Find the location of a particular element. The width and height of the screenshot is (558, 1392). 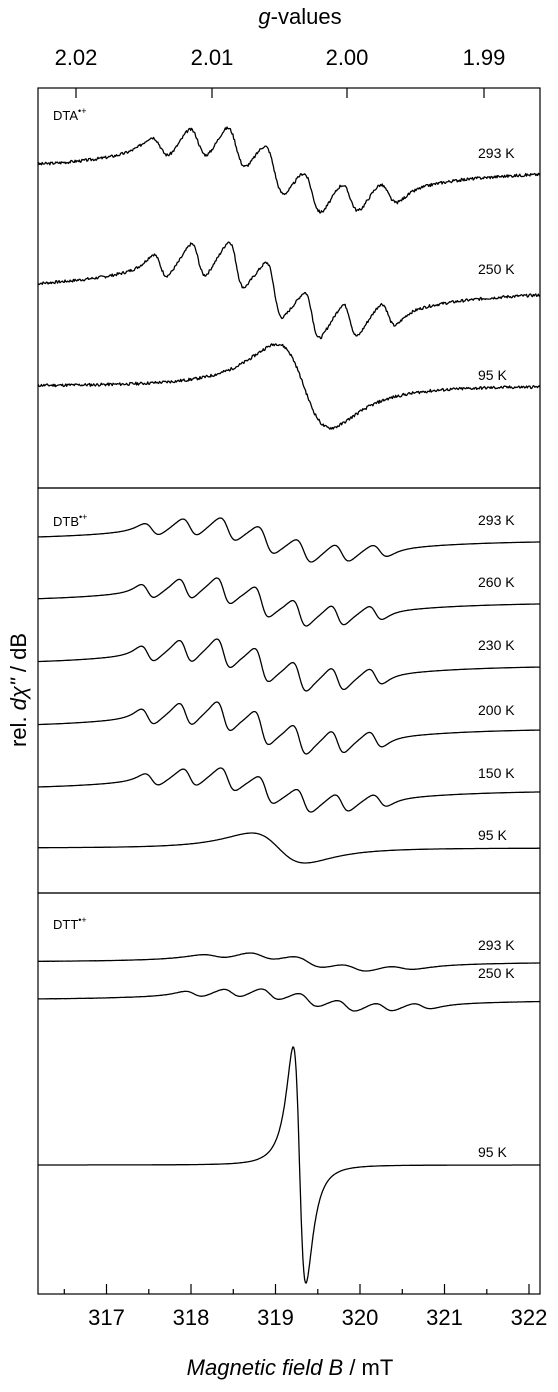

y-axis-title: rel. dχ" / dB is located at coordinates (18, 690).